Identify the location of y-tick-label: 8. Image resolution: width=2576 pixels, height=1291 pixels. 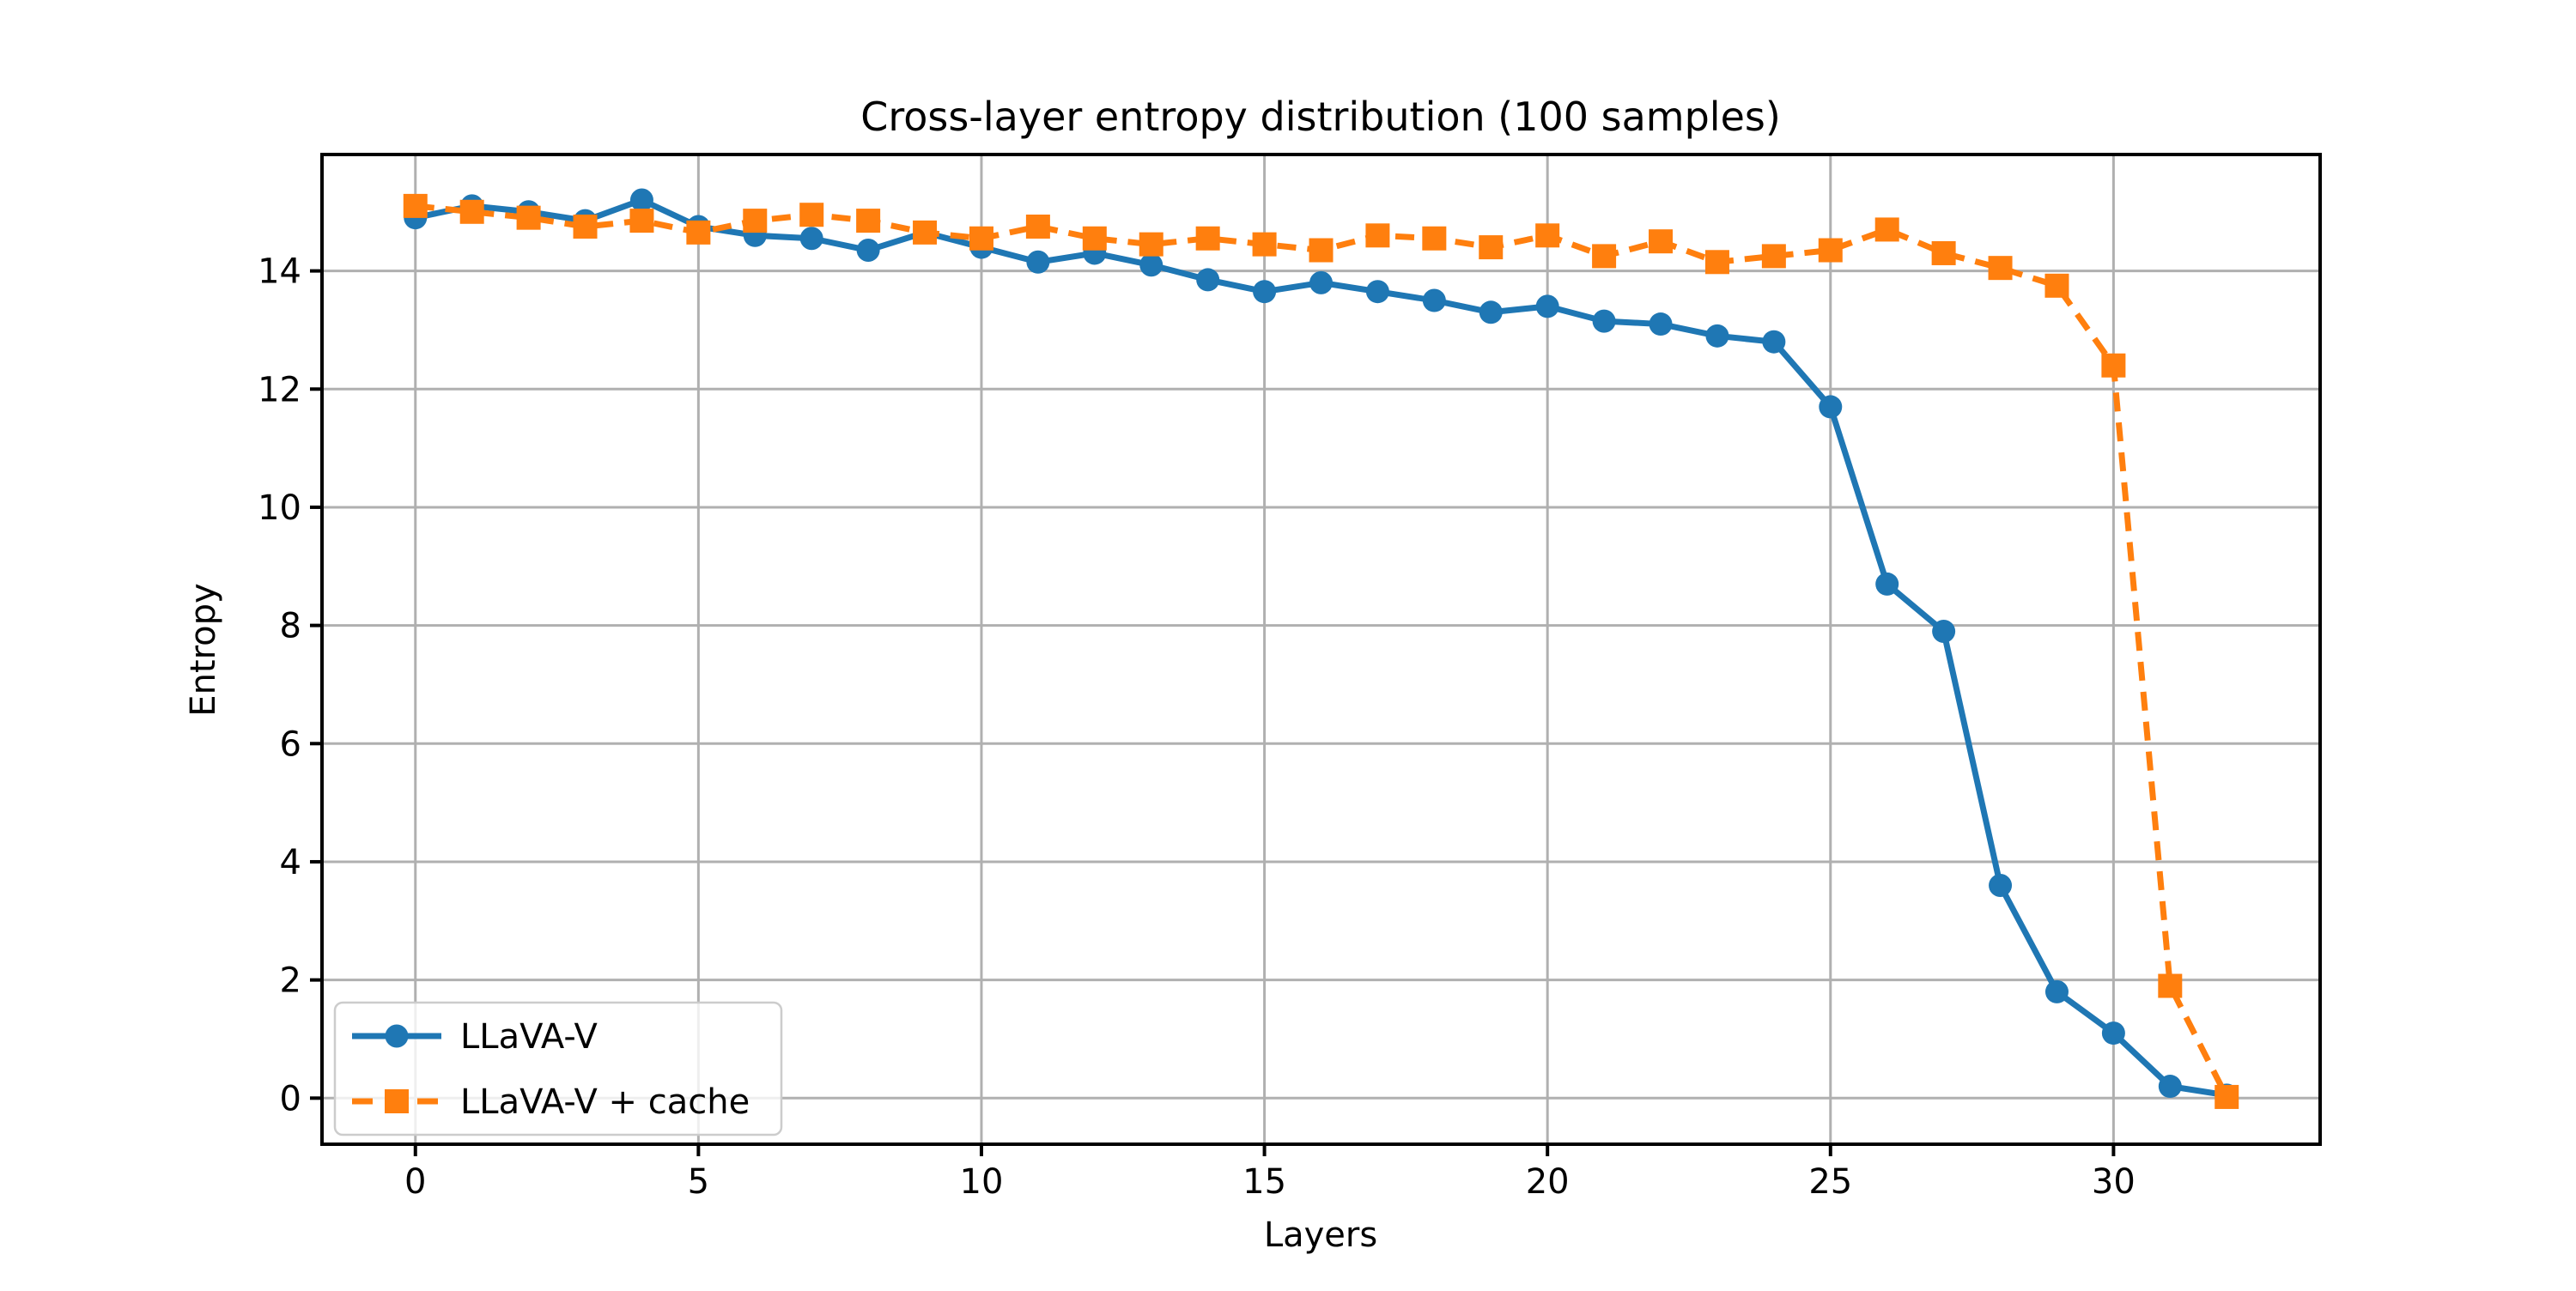
(291, 627).